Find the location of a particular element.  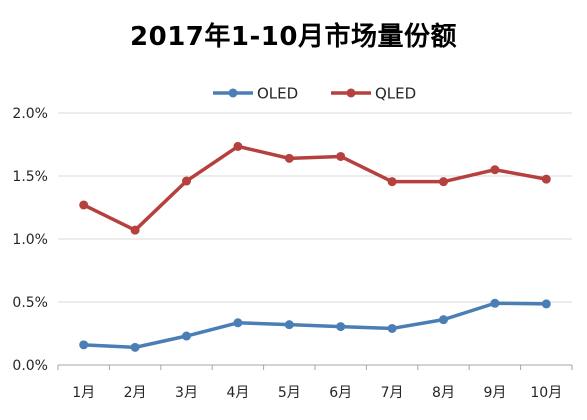

x-tick-label: 10月 is located at coordinates (546, 393).